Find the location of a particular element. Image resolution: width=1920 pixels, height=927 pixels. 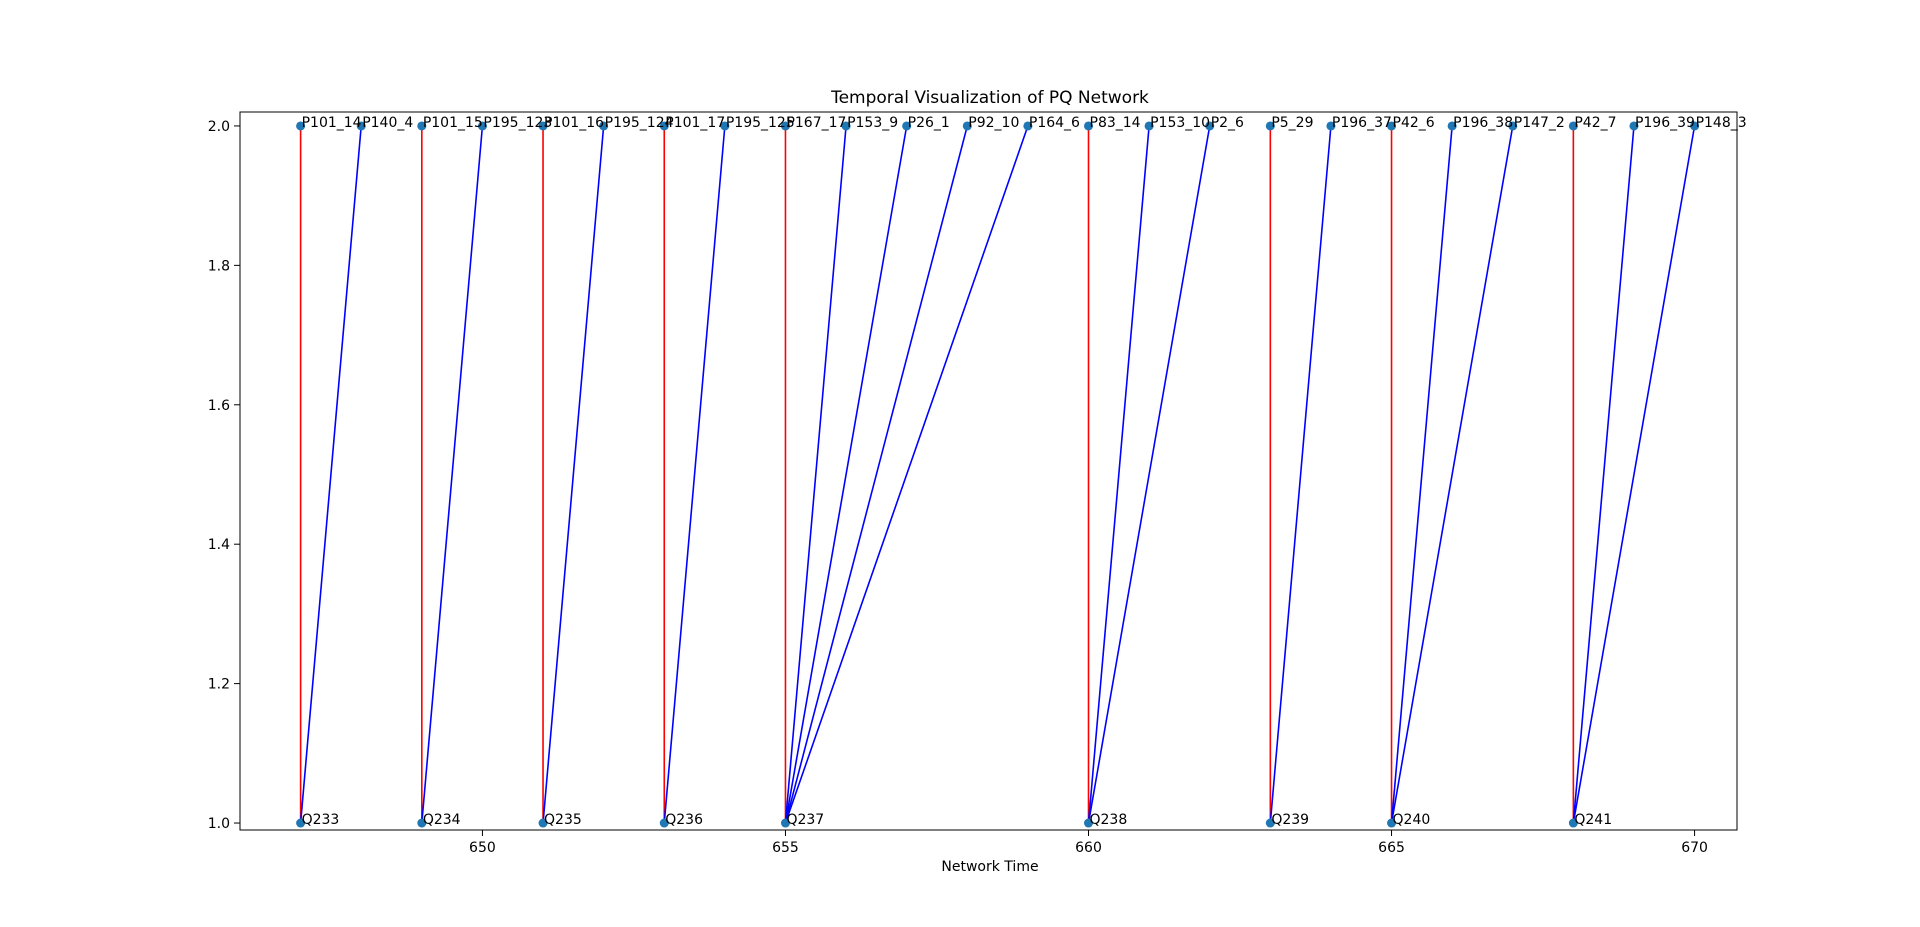

node-label-p195_124: P195_124 is located at coordinates (639, 123).